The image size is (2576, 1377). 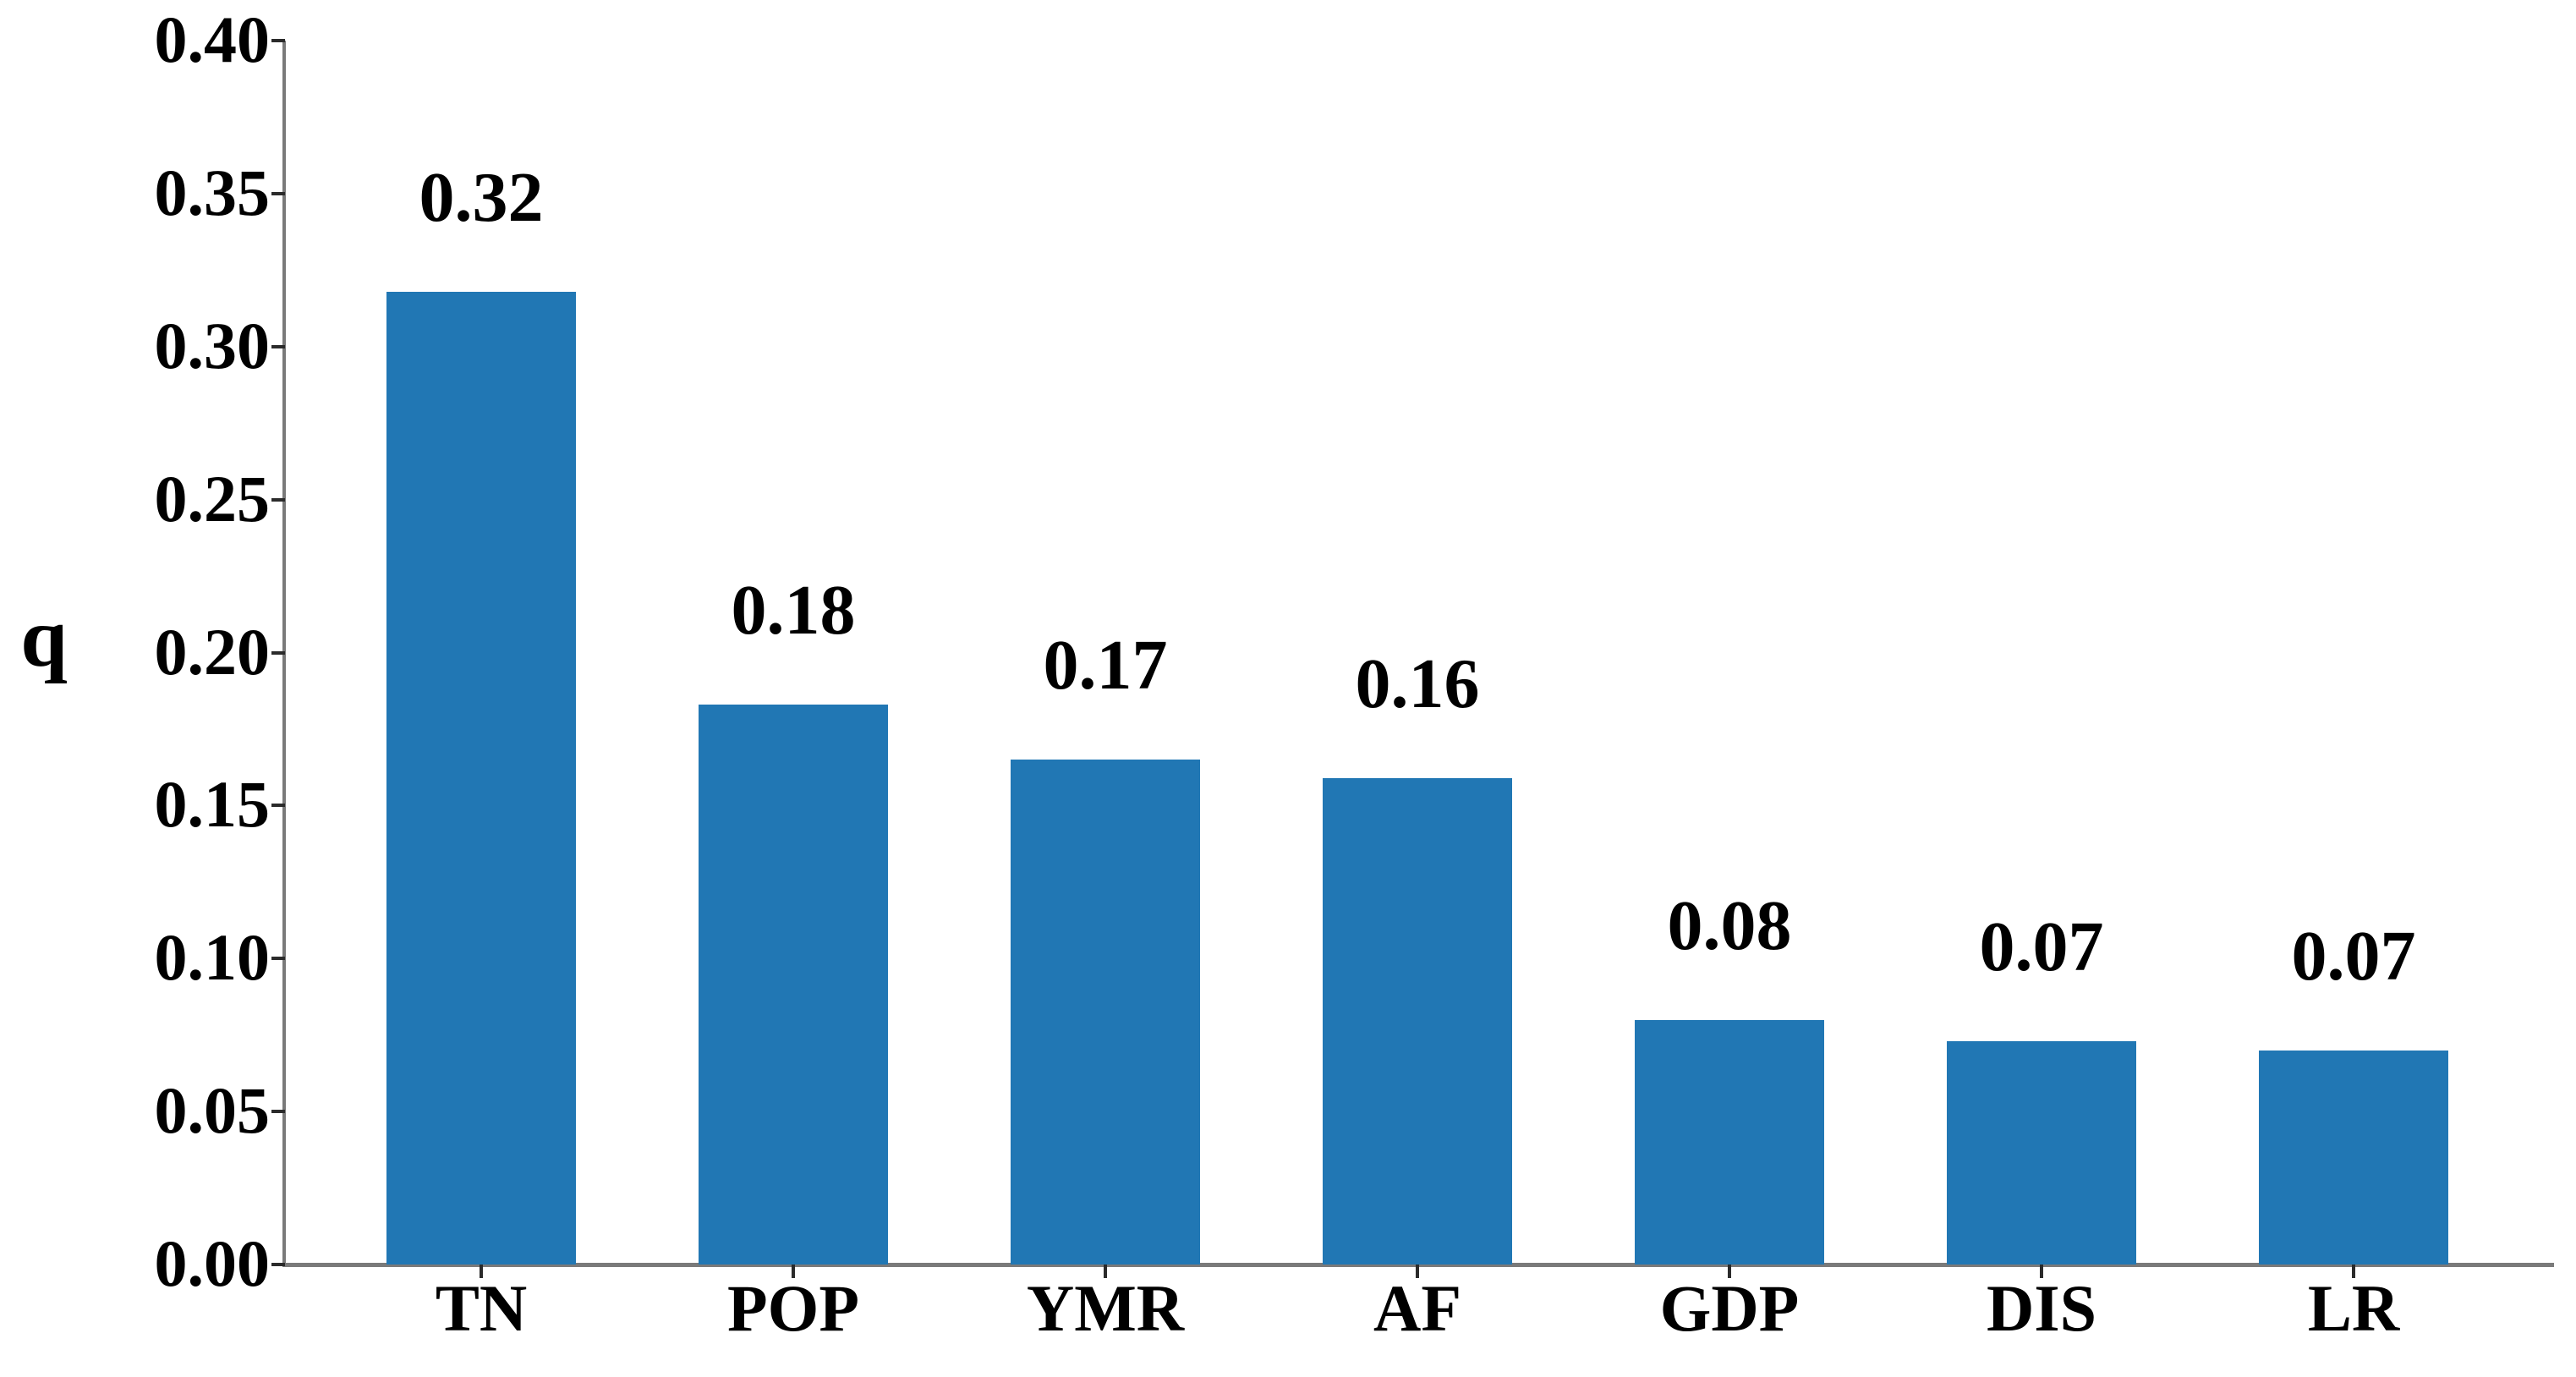 What do you see at coordinates (1417, 683) in the screenshot?
I see `bar-value-label: 0.16` at bounding box center [1417, 683].